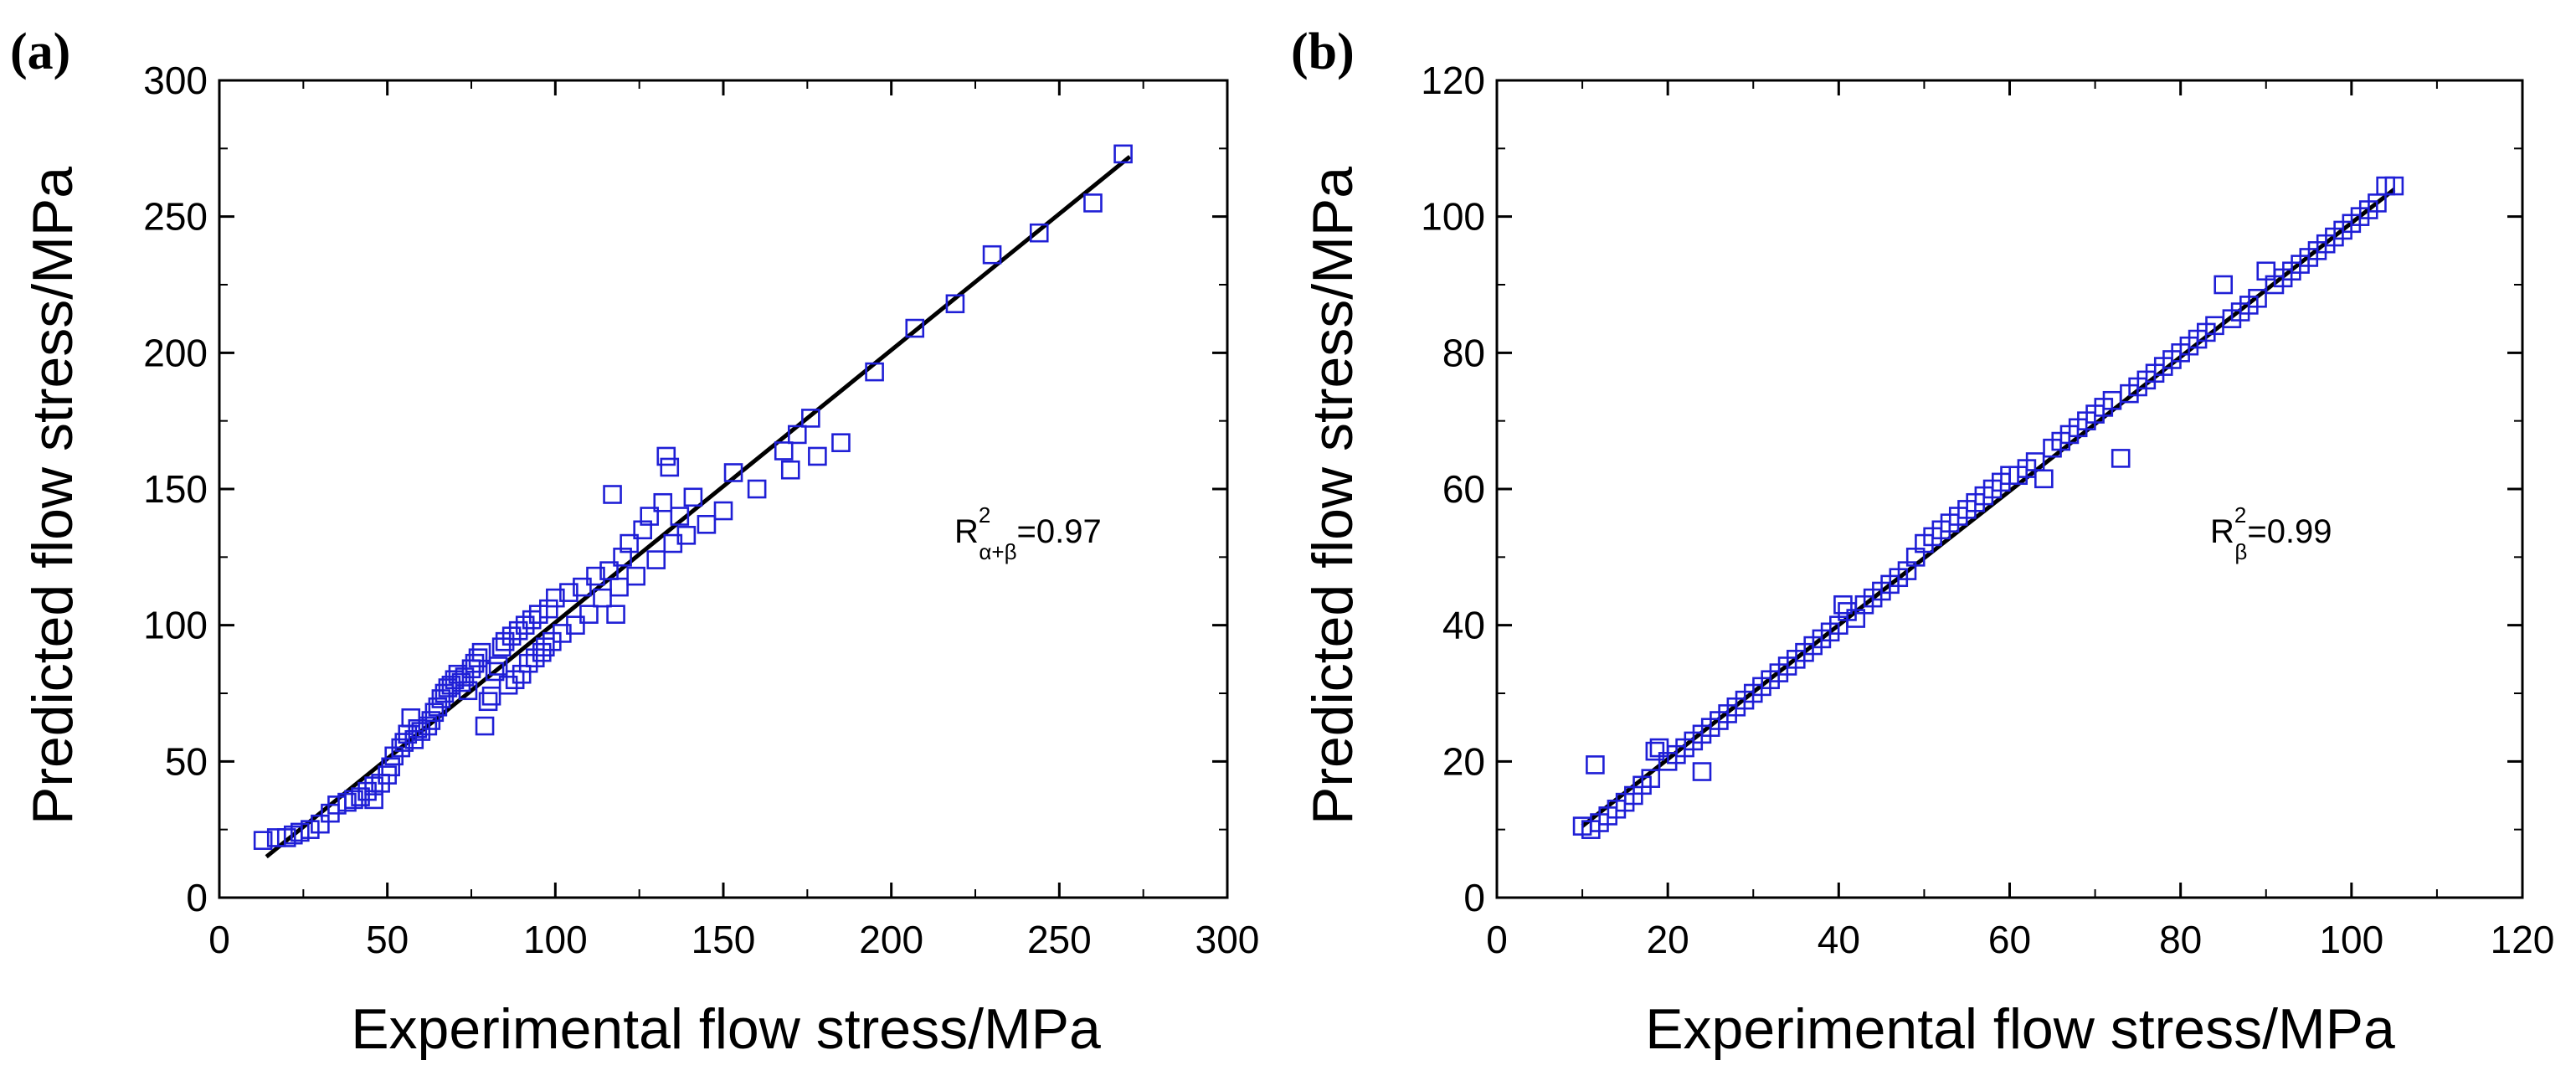  Describe the element at coordinates (176, 217) in the screenshot. I see `y-tick-label: 250` at that location.